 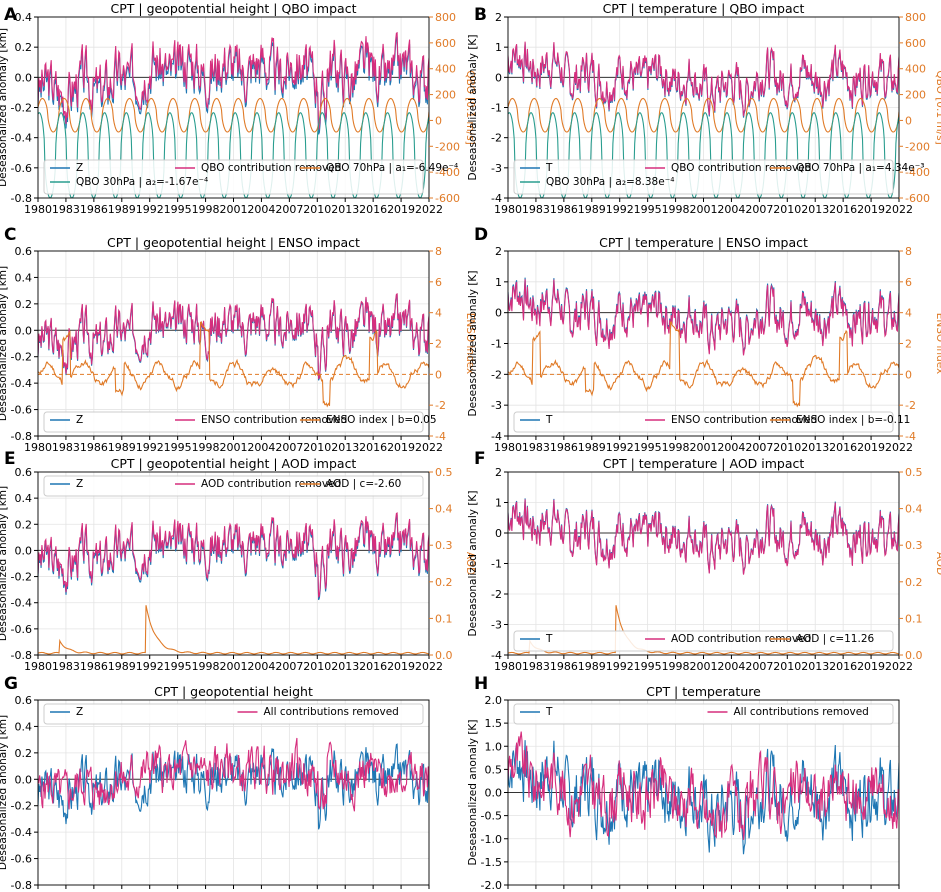 What do you see at coordinates (234, 463) in the screenshot?
I see `chart-title: CPT | geopotential height | AOD impact` at bounding box center [234, 463].